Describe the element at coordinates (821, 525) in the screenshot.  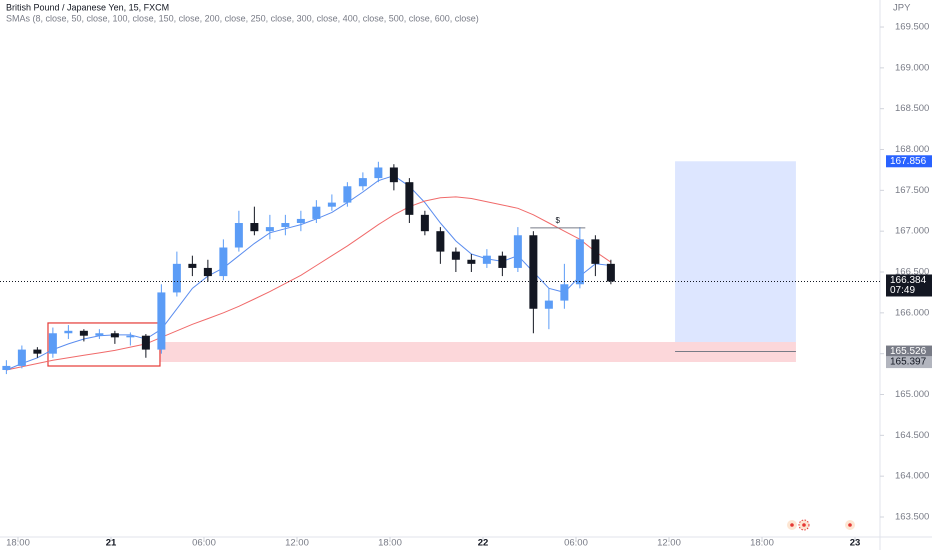
I see `event-icons` at that location.